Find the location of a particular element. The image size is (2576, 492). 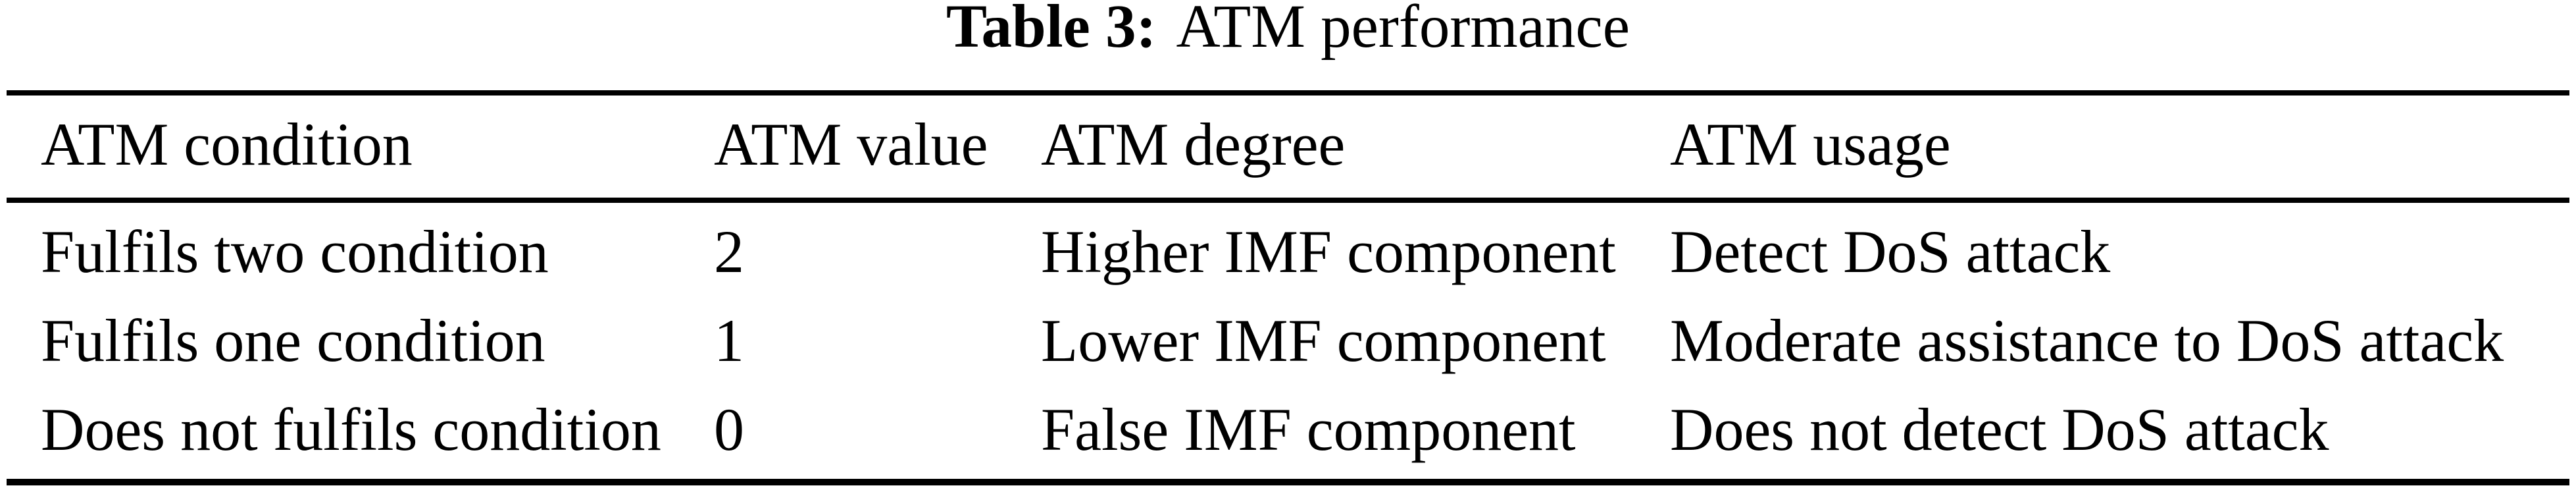

table-cell: Does not detect DoS attack is located at coordinates (1999, 429).